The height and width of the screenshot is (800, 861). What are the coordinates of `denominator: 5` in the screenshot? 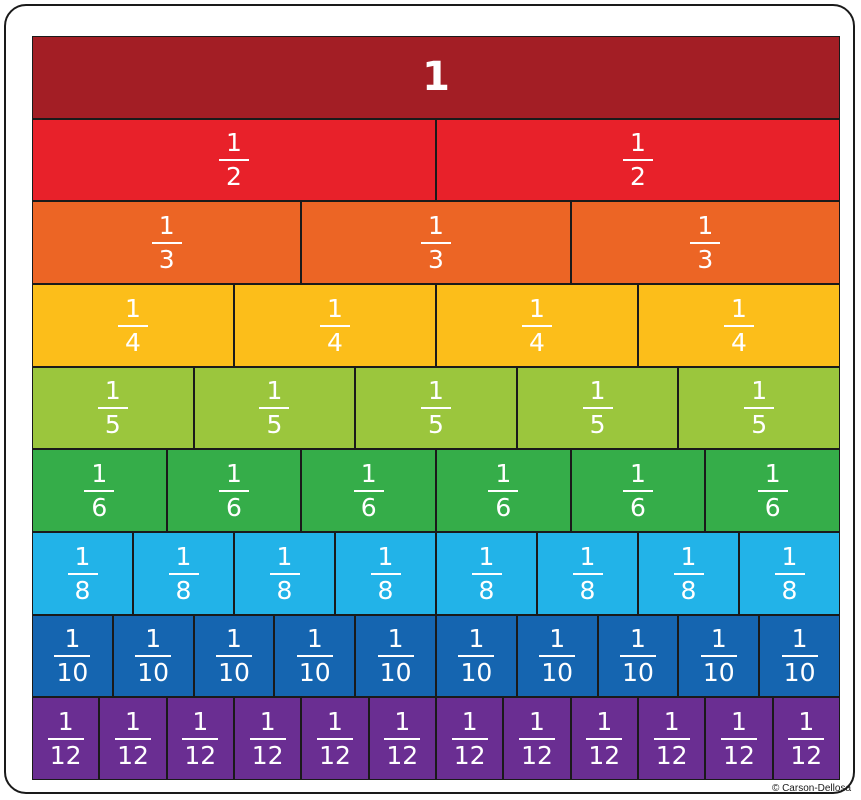 It's located at (436, 425).